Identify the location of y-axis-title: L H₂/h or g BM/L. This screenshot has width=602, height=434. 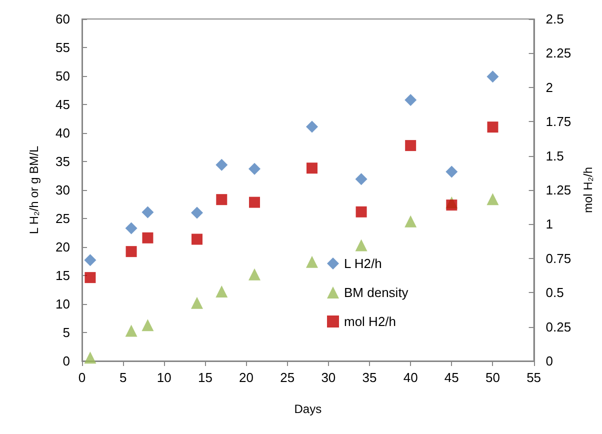
(34, 190).